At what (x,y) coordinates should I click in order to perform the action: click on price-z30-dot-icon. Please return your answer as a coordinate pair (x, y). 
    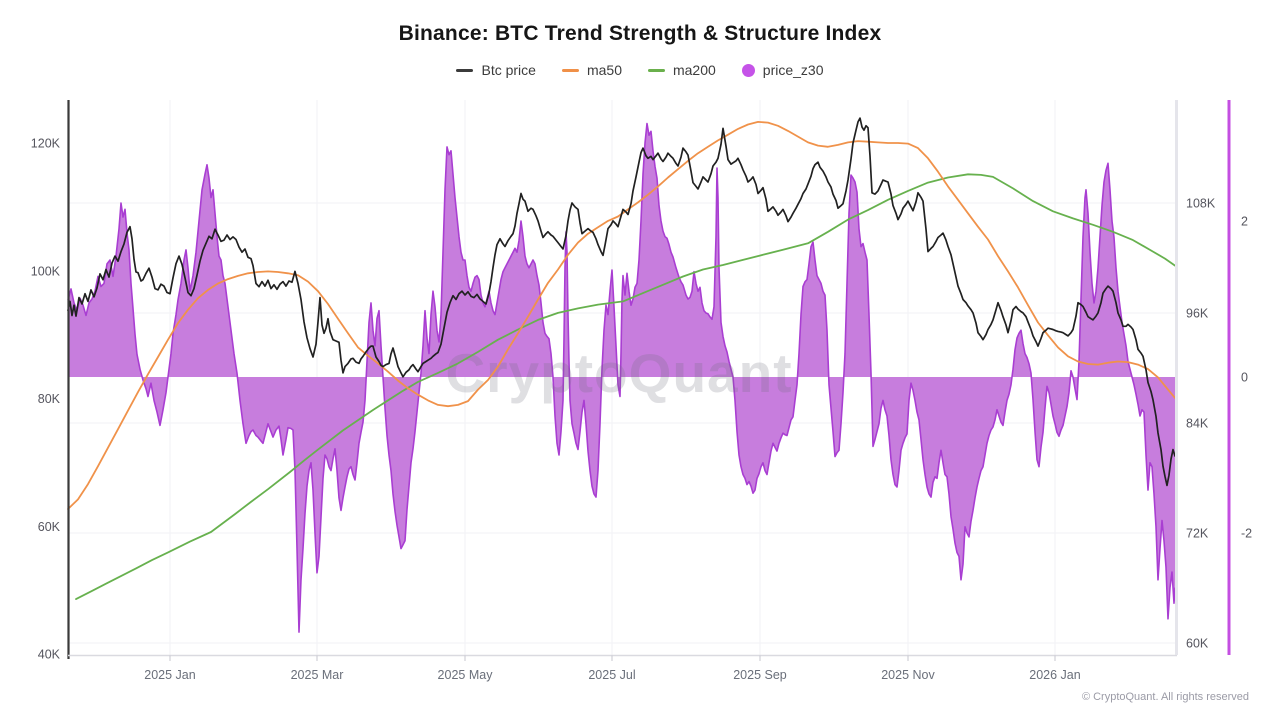
    Looking at the image, I should click on (748, 70).